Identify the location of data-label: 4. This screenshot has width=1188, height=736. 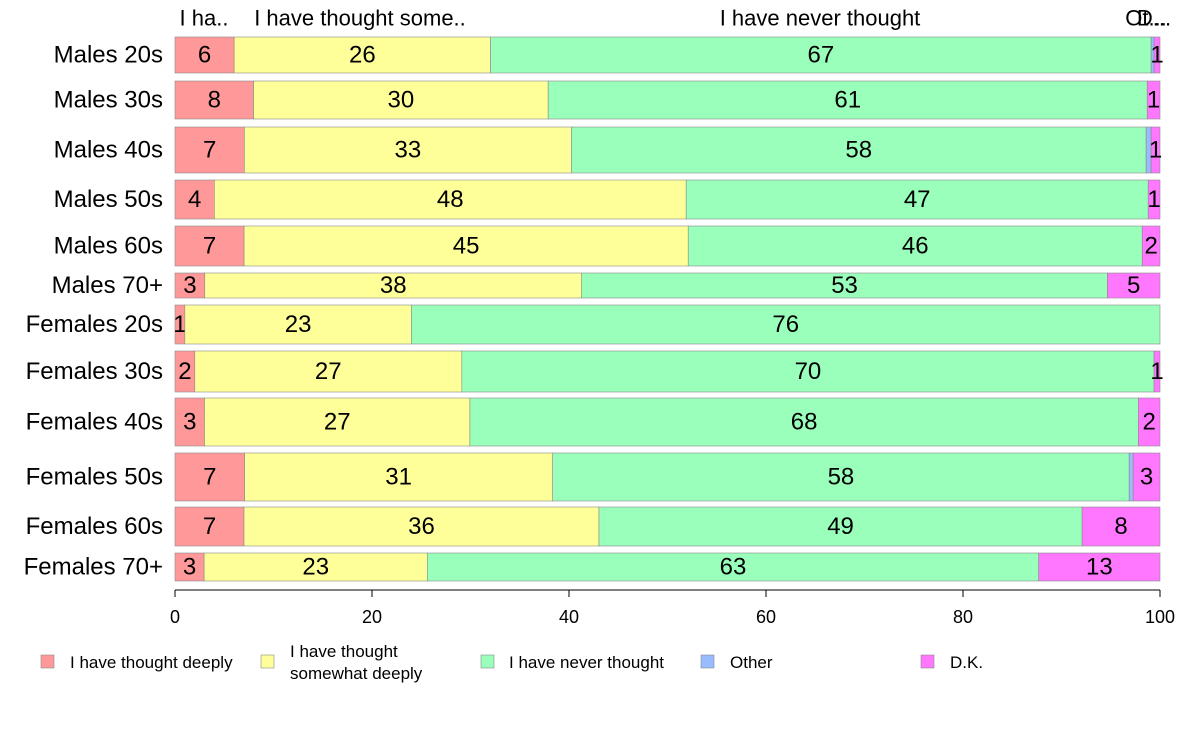
(194, 199).